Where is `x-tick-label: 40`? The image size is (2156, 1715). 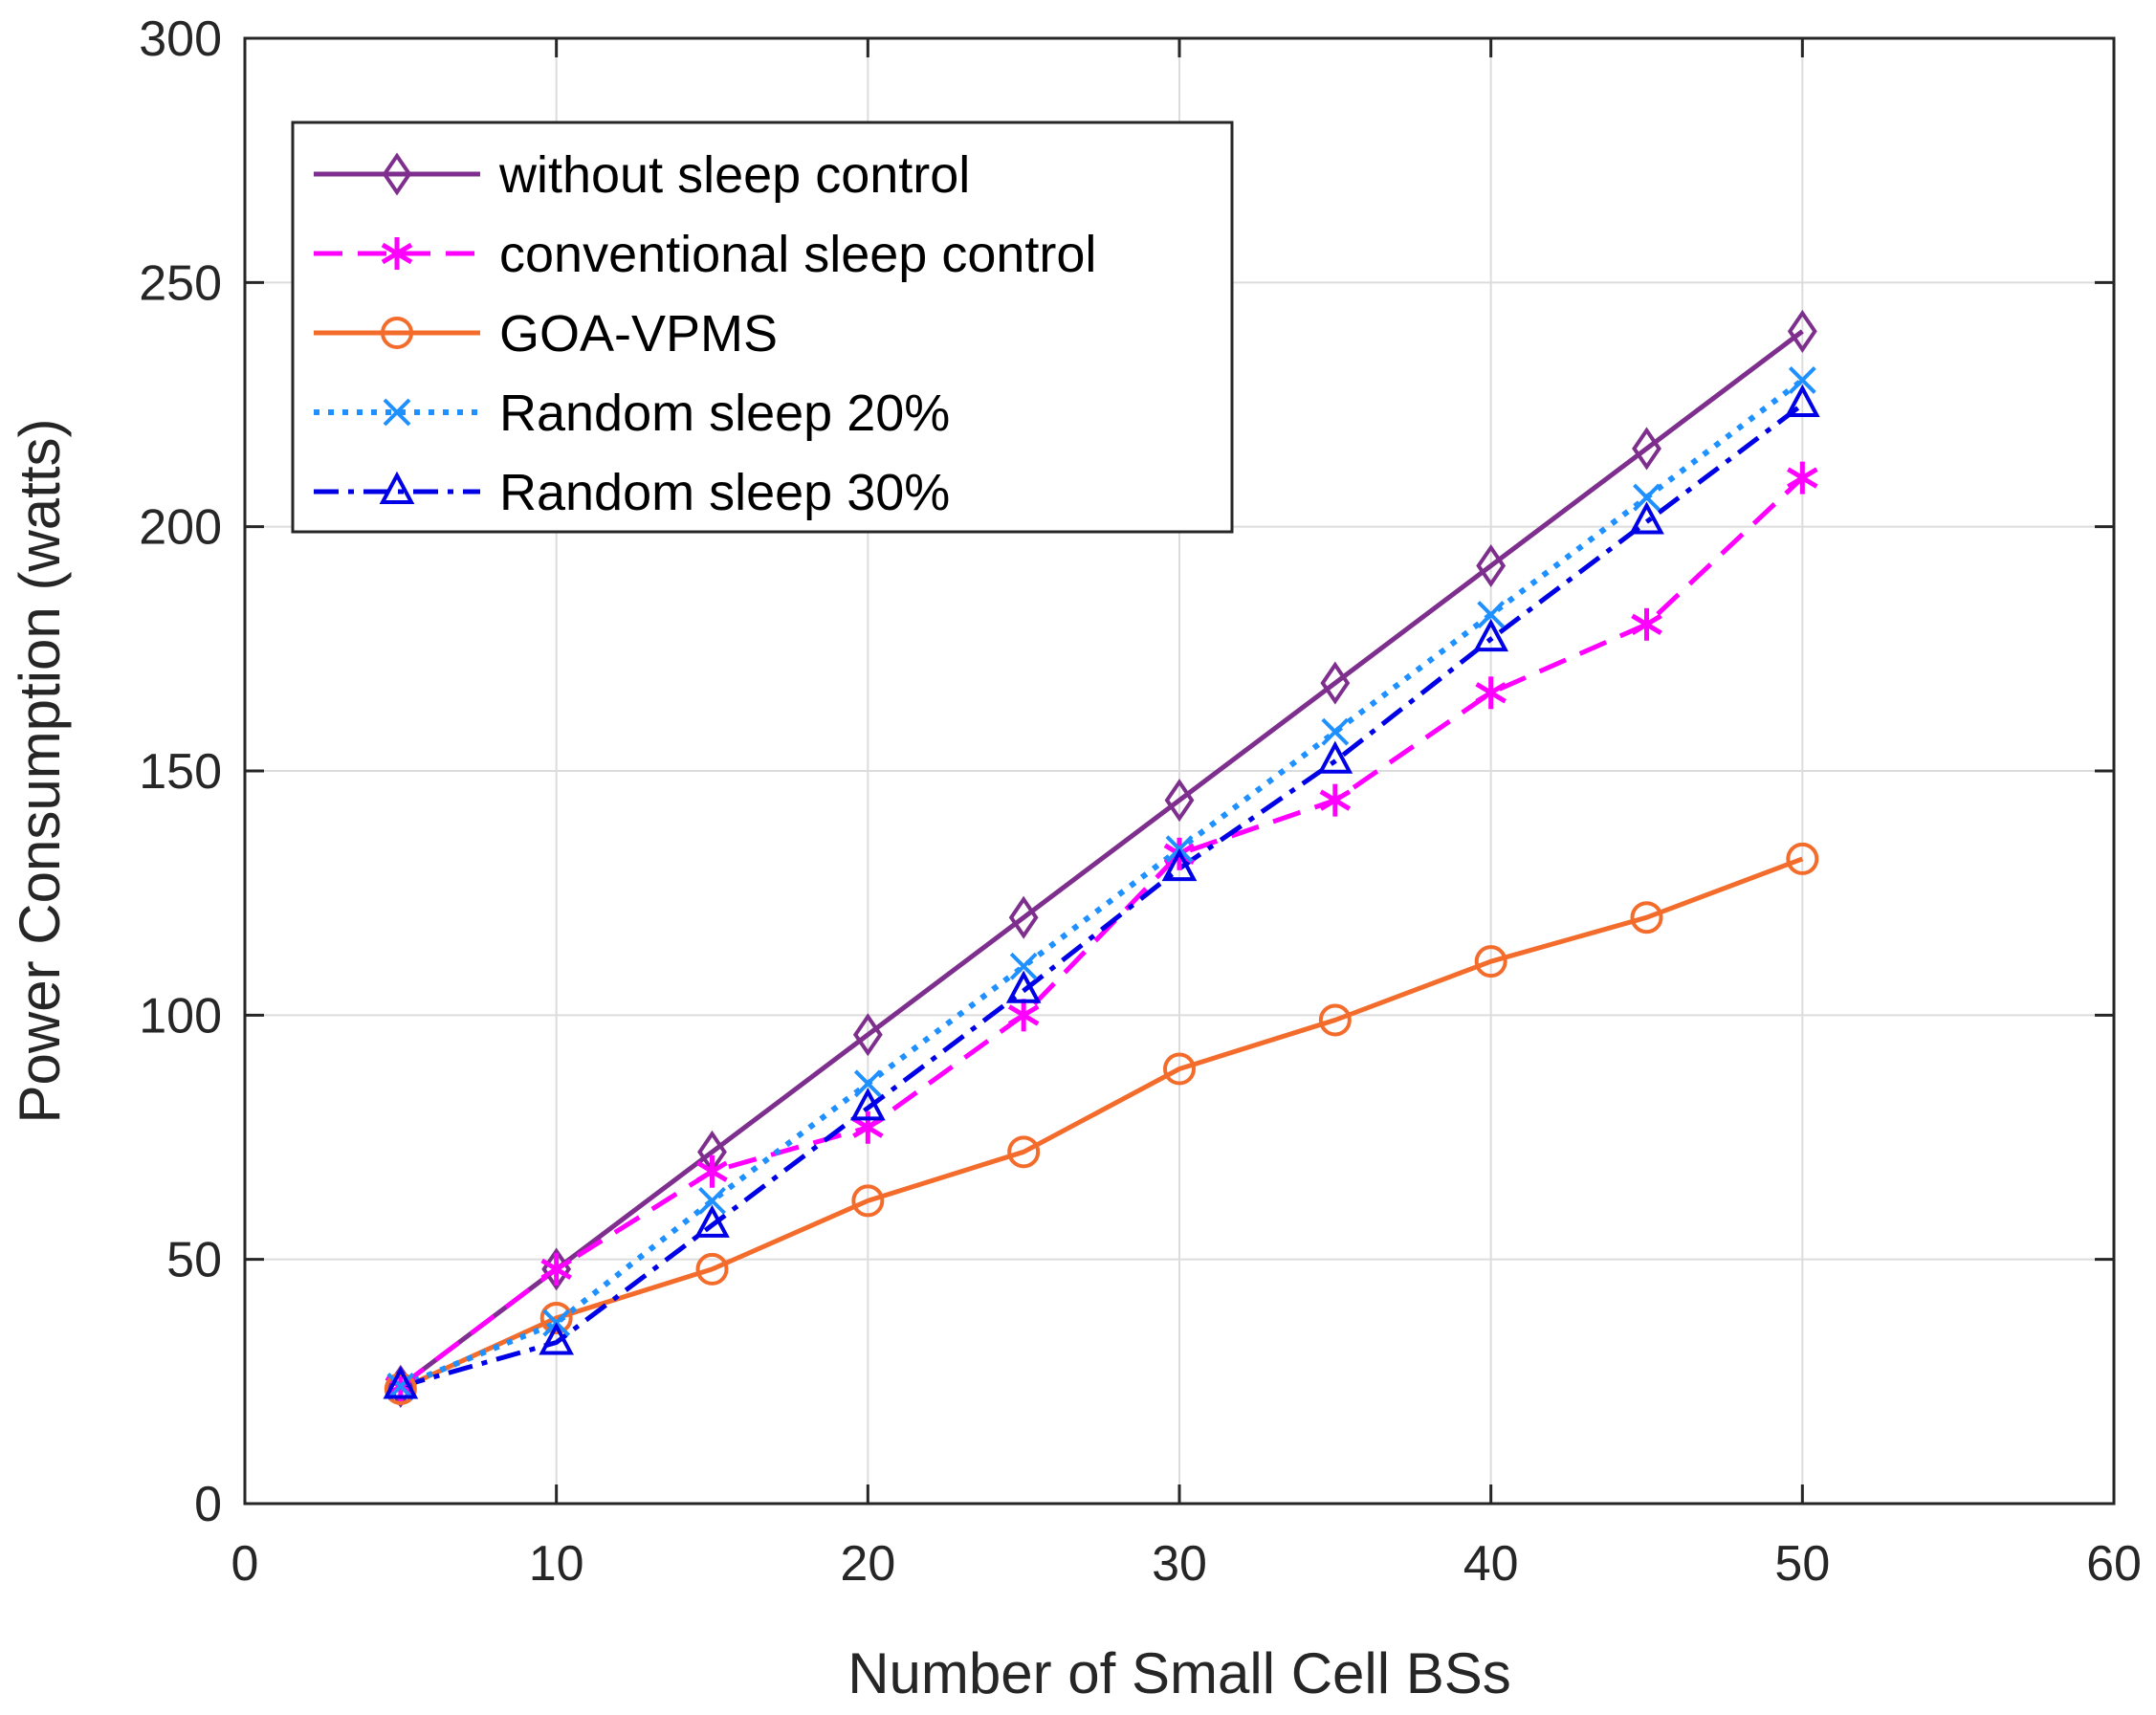 x-tick-label: 40 is located at coordinates (1491, 1564).